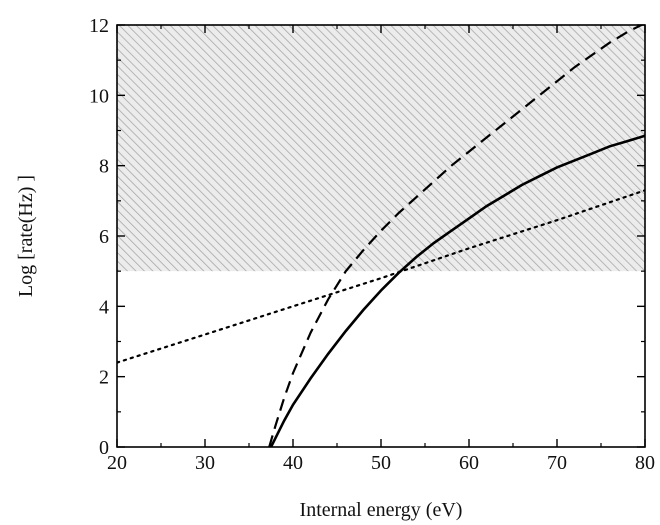 The width and height of the screenshot is (660, 525). I want to click on x-tick-label: 40, so click(293, 463).